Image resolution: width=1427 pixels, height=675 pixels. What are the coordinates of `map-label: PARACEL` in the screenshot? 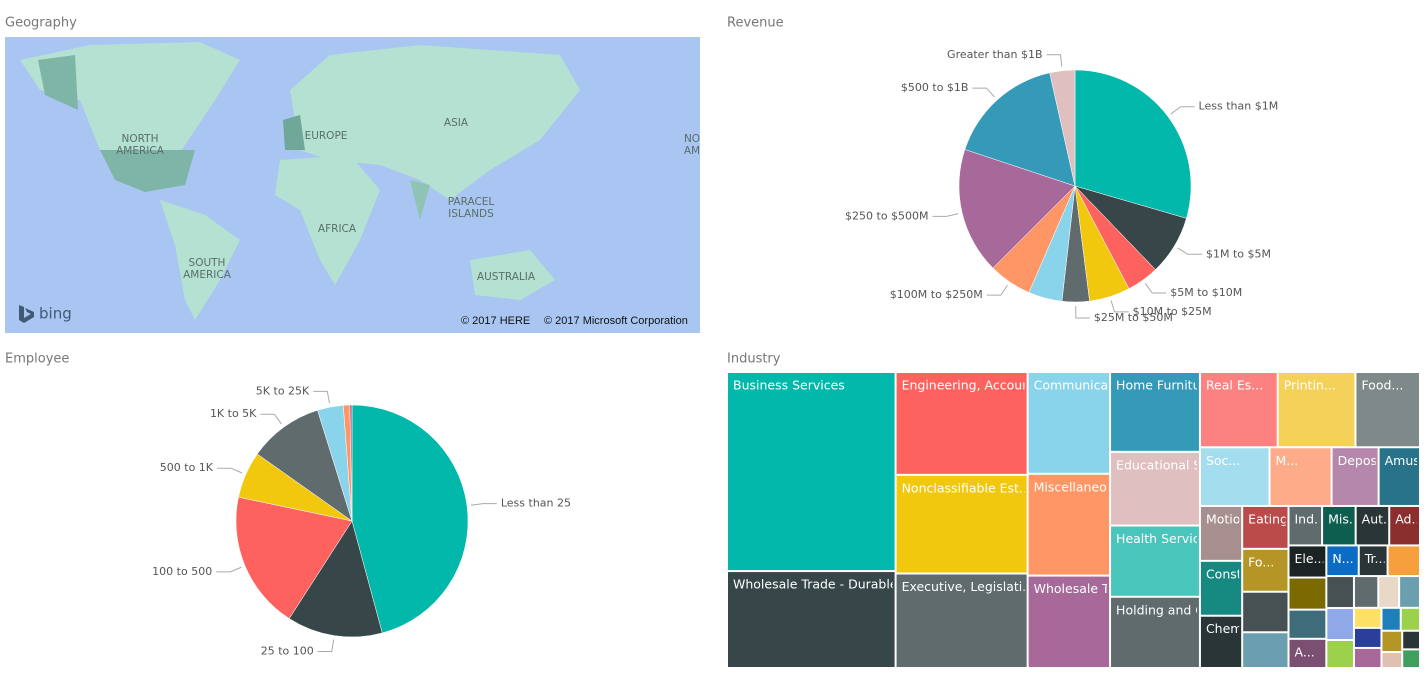 It's located at (471, 202).